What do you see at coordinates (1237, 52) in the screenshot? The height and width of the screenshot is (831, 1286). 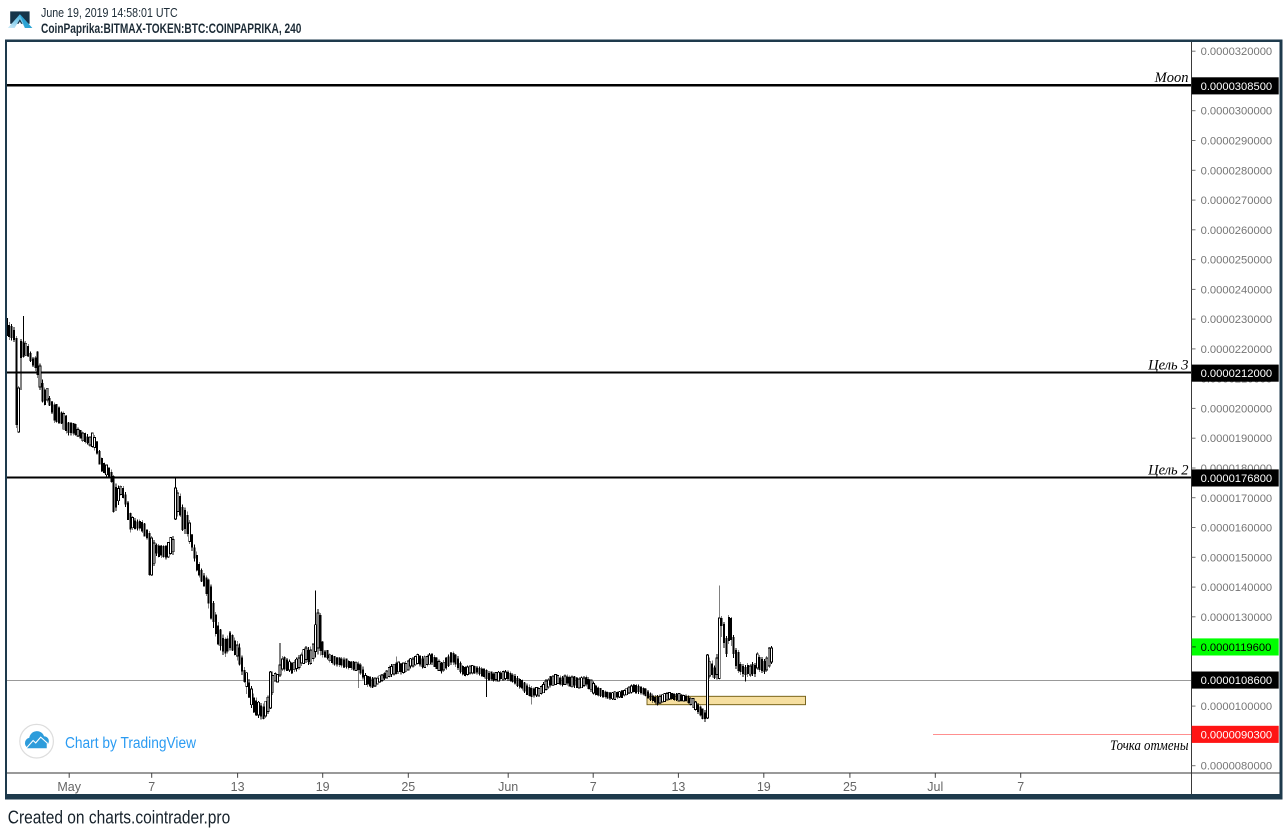 I see `svg-text: 0.0000320000` at bounding box center [1237, 52].